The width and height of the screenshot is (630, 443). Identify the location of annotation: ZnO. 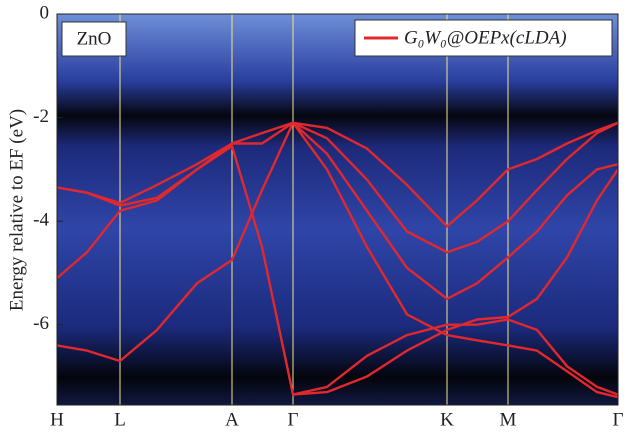
(94, 38).